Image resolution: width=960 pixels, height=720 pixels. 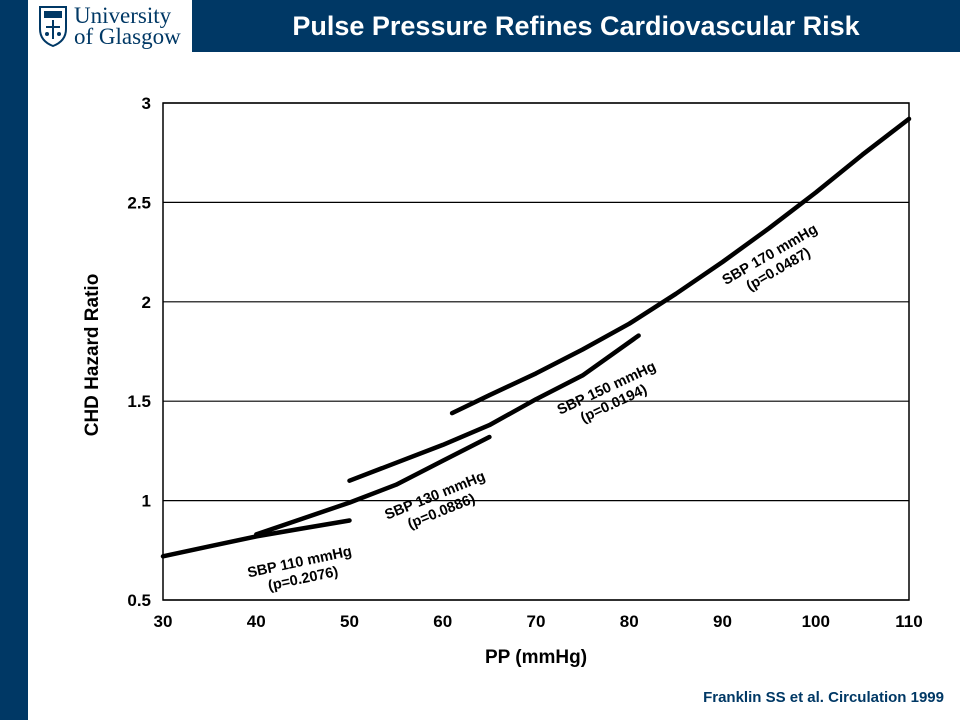 I want to click on y-axis-label: CHD Hazard Ratio, so click(x=92, y=355).